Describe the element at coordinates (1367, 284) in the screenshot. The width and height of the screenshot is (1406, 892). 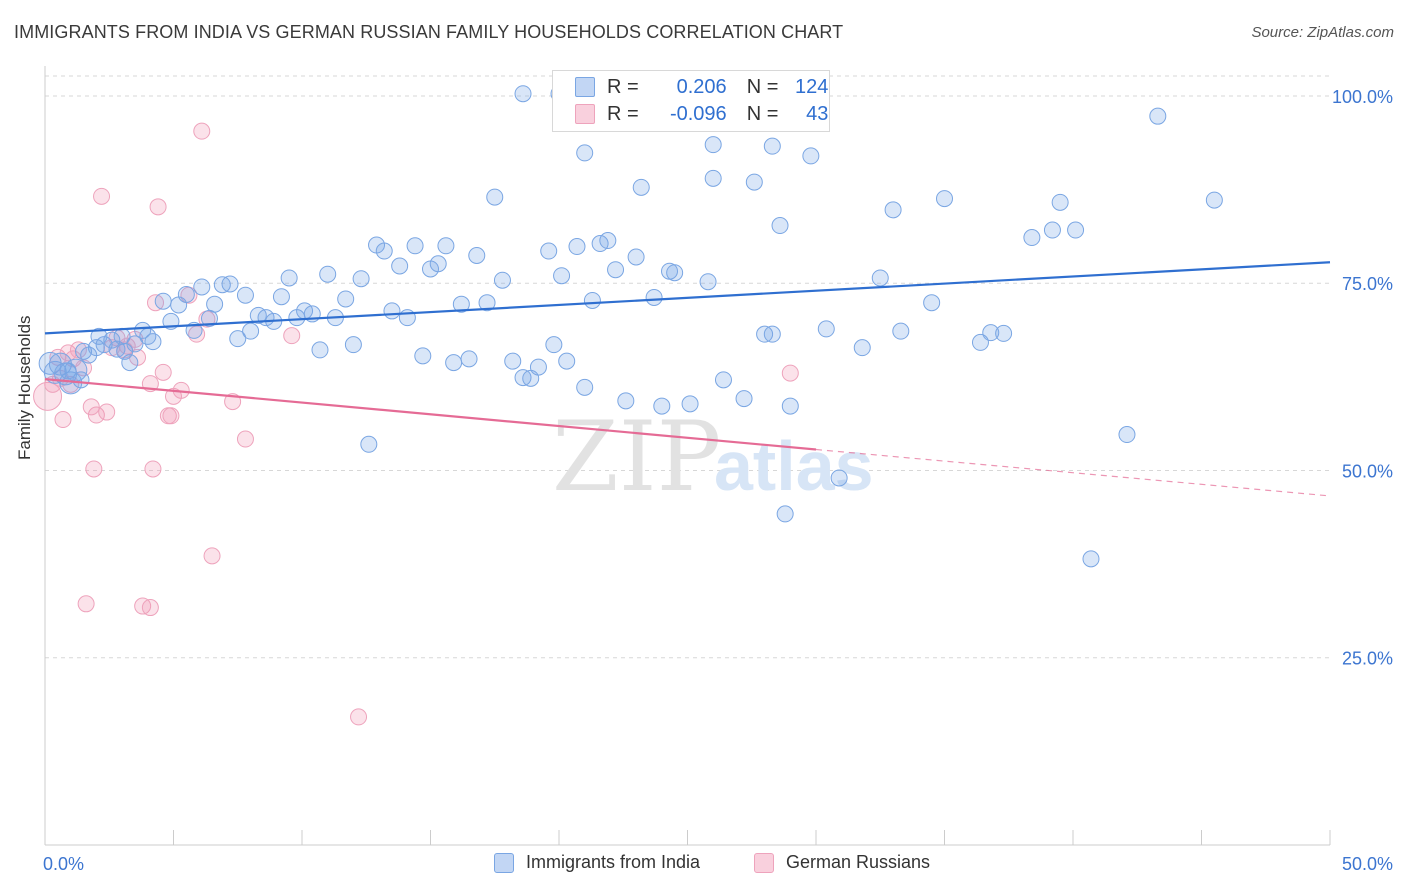
I see `y-tick-label: 75.0%` at that location.